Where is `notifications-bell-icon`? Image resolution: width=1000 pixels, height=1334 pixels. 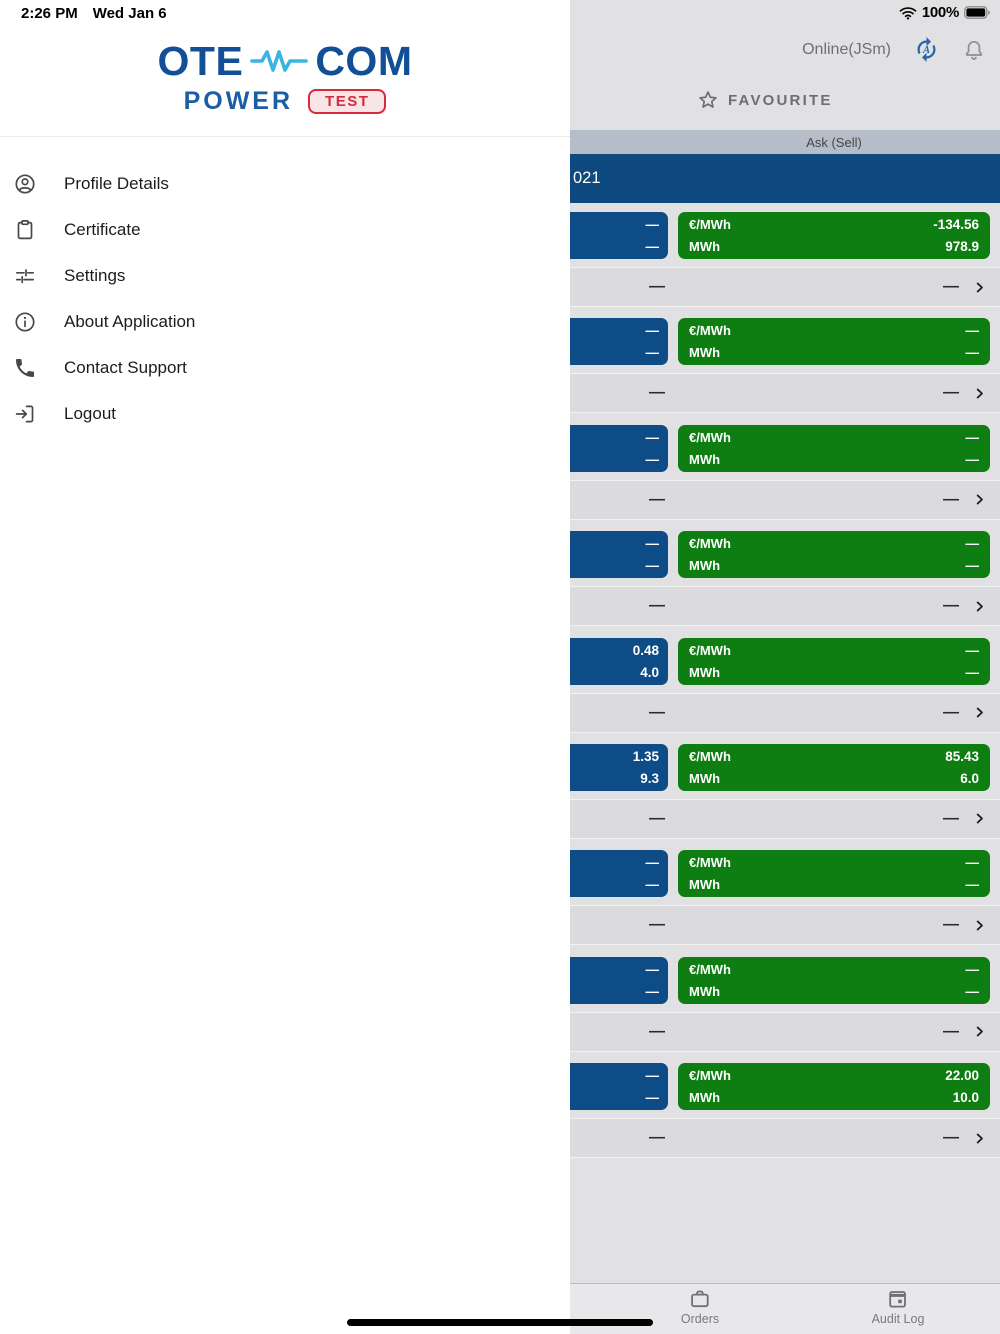 notifications-bell-icon is located at coordinates (974, 50).